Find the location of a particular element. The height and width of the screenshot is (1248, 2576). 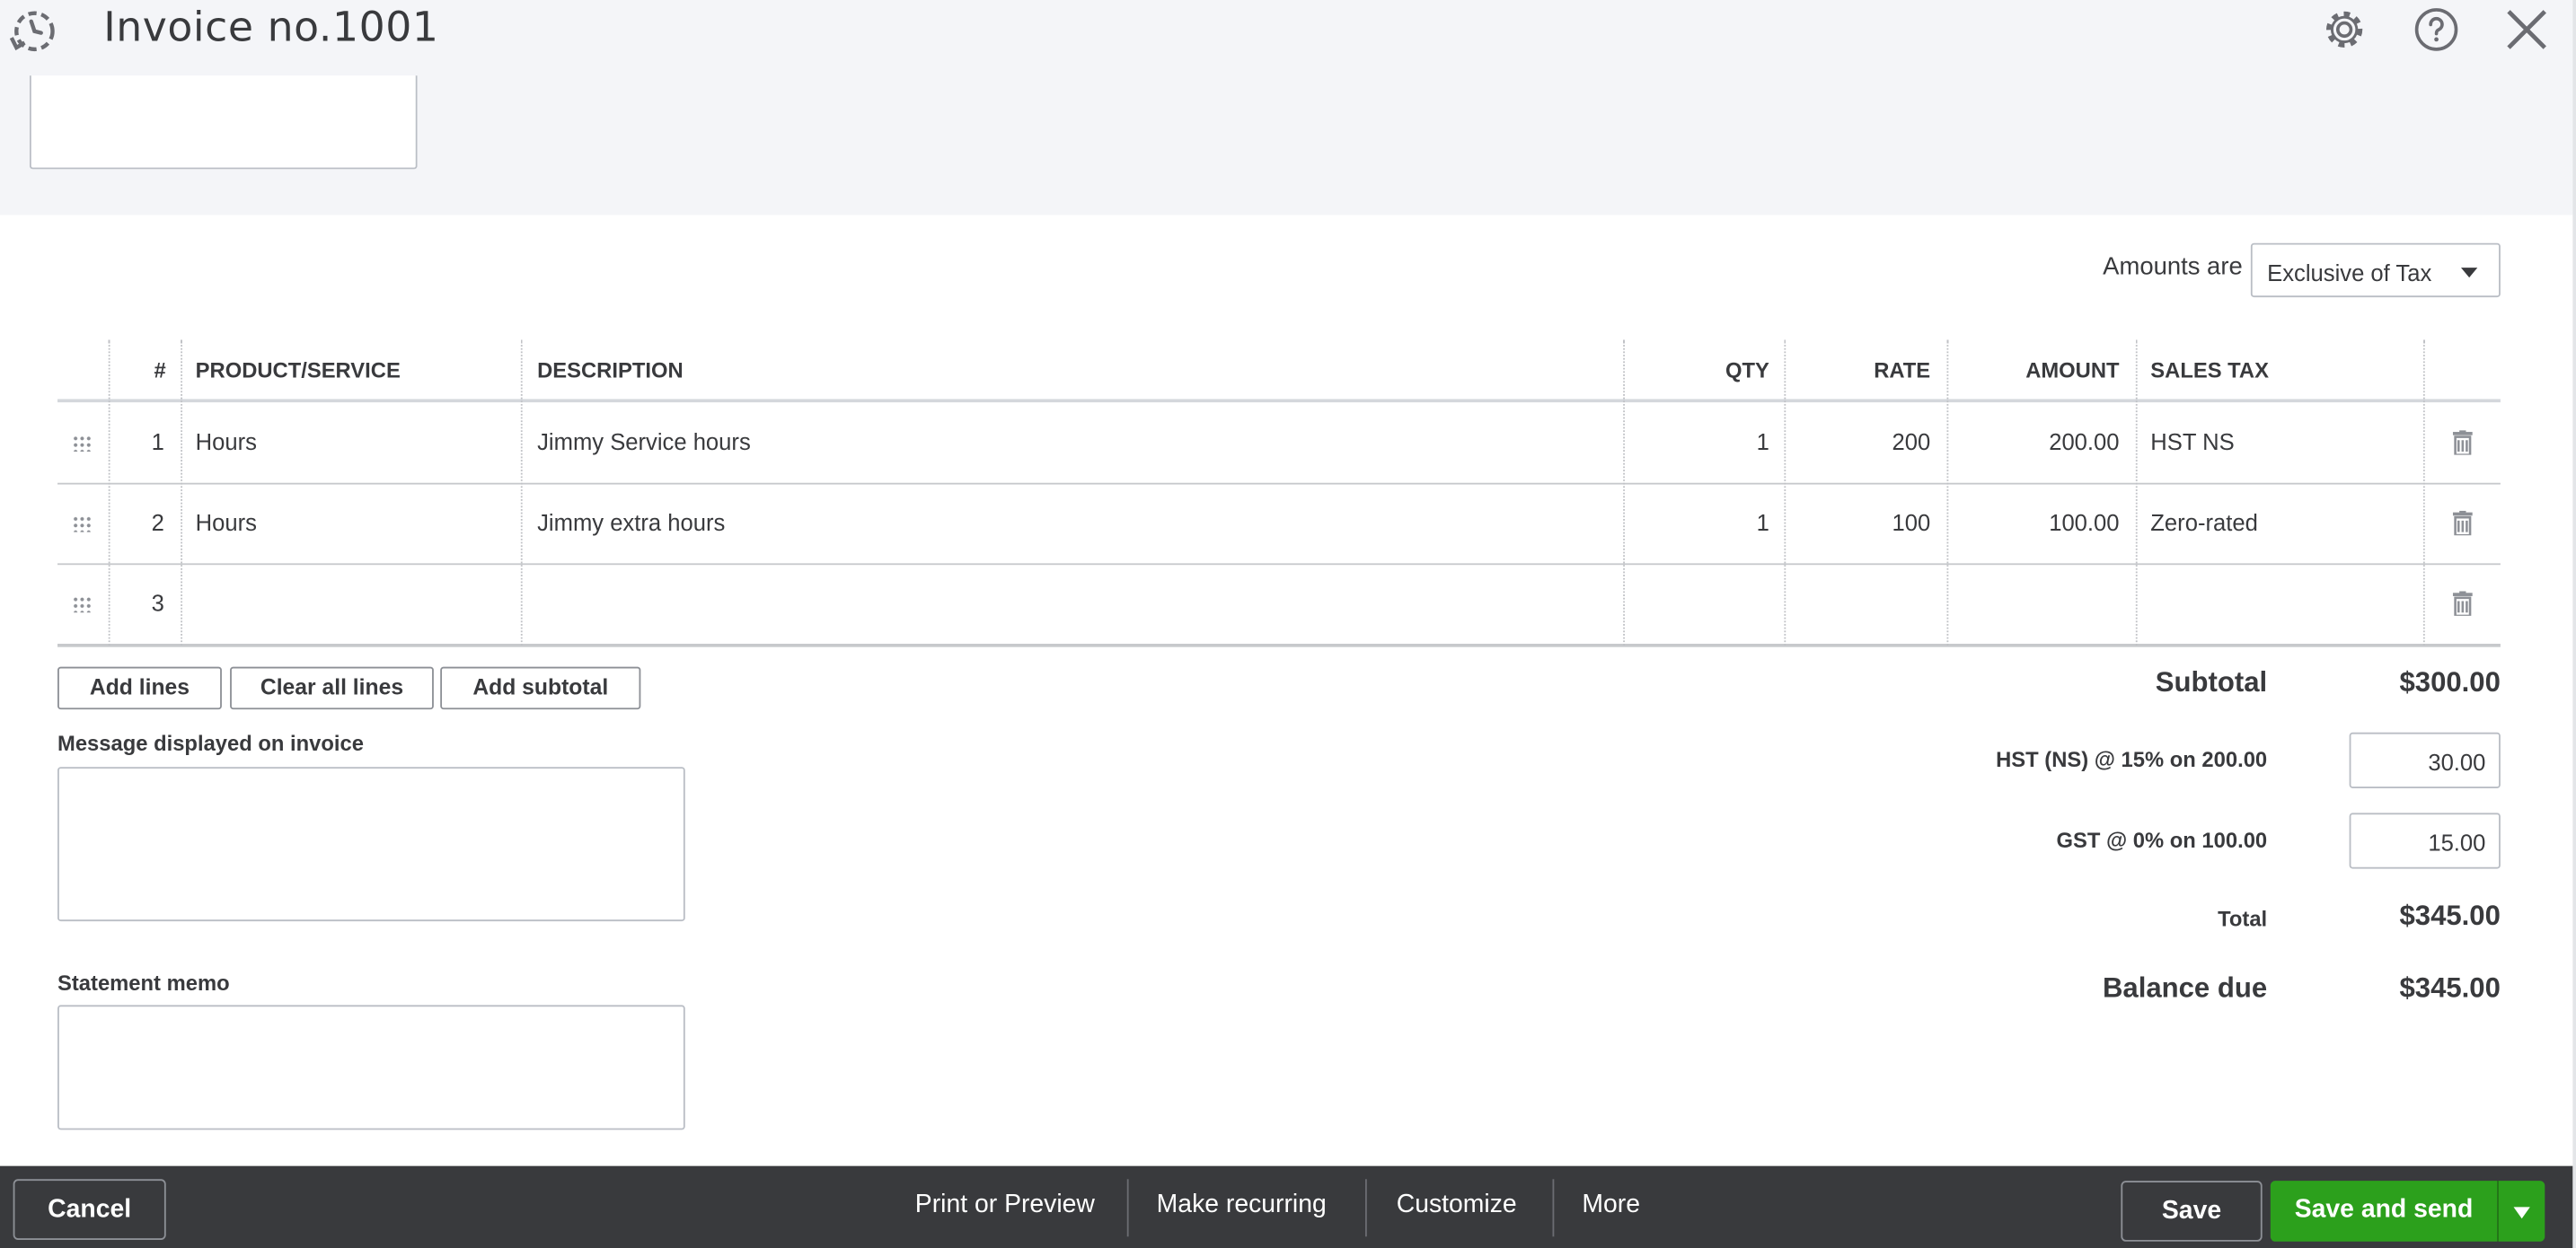

add-lines-button: Add lines is located at coordinates (139, 688).